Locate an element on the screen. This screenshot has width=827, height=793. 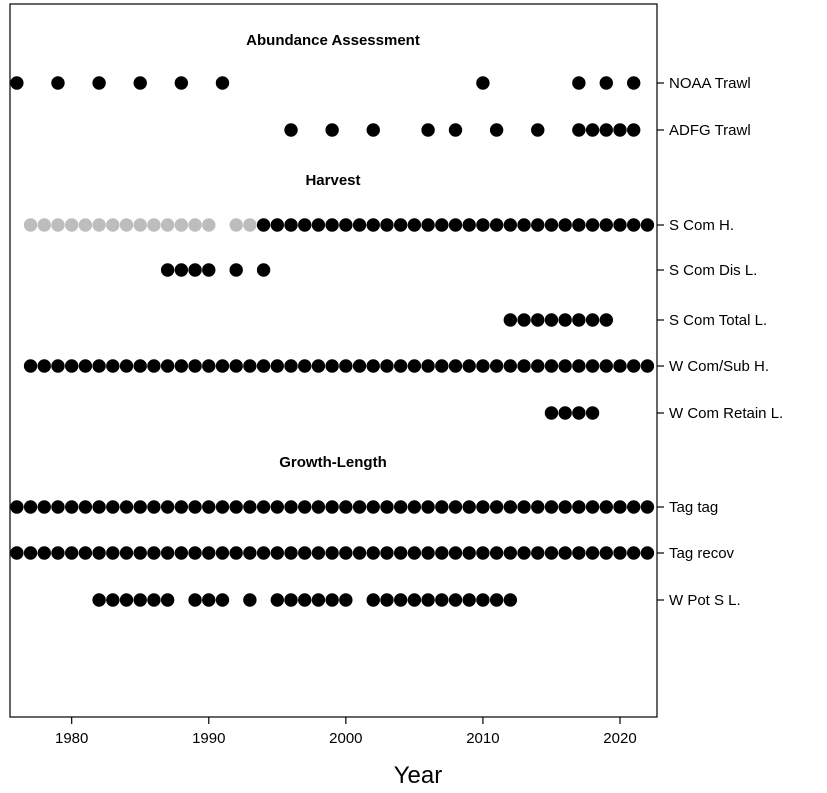
row-label-s-com-h: S Com H. is located at coordinates (701, 225).